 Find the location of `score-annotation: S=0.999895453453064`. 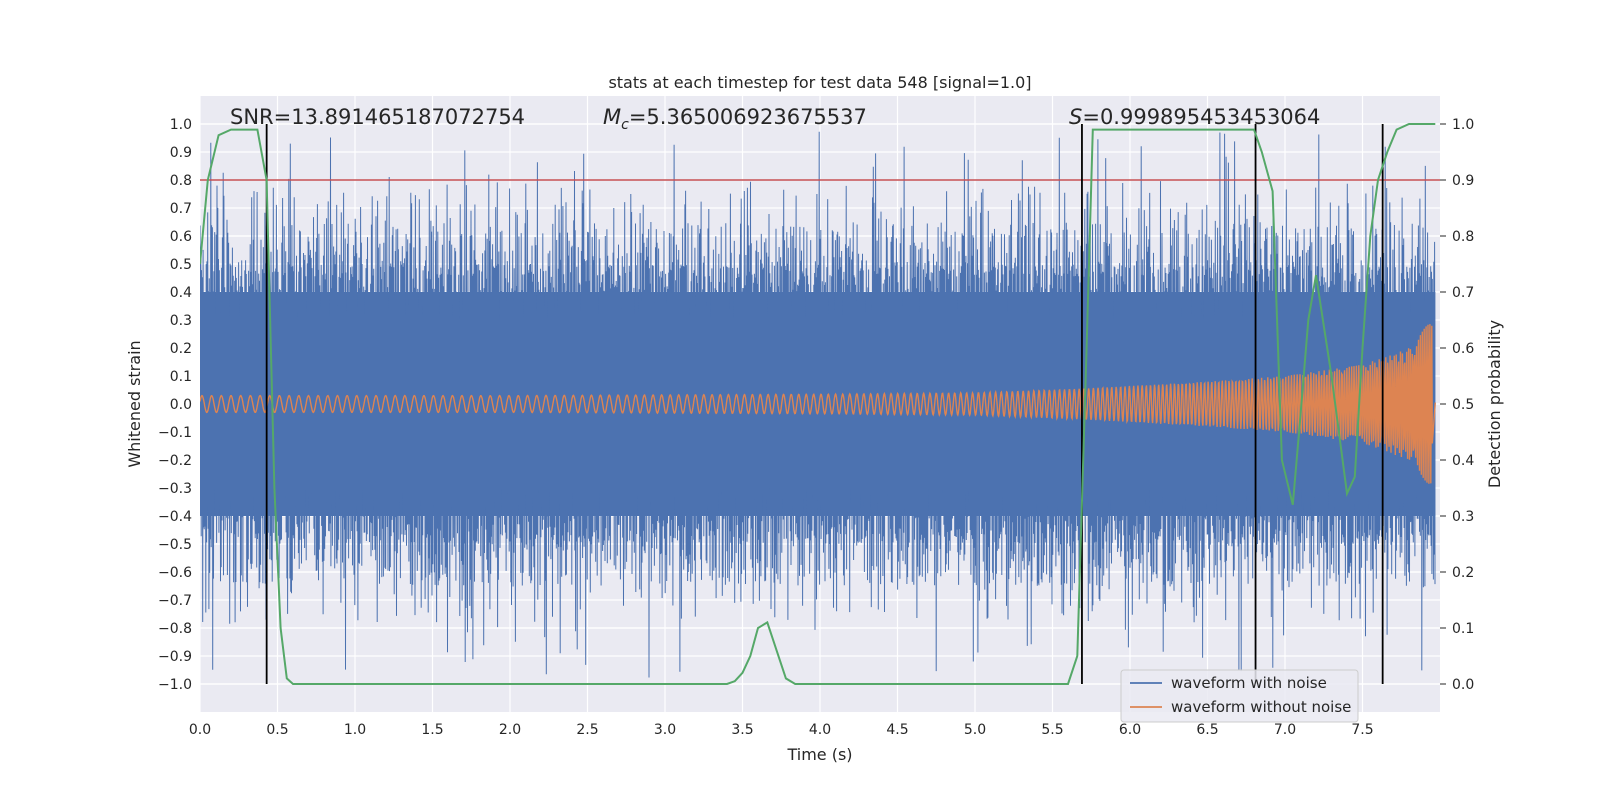

score-annotation: S=0.999895453453064 is located at coordinates (1194, 117).